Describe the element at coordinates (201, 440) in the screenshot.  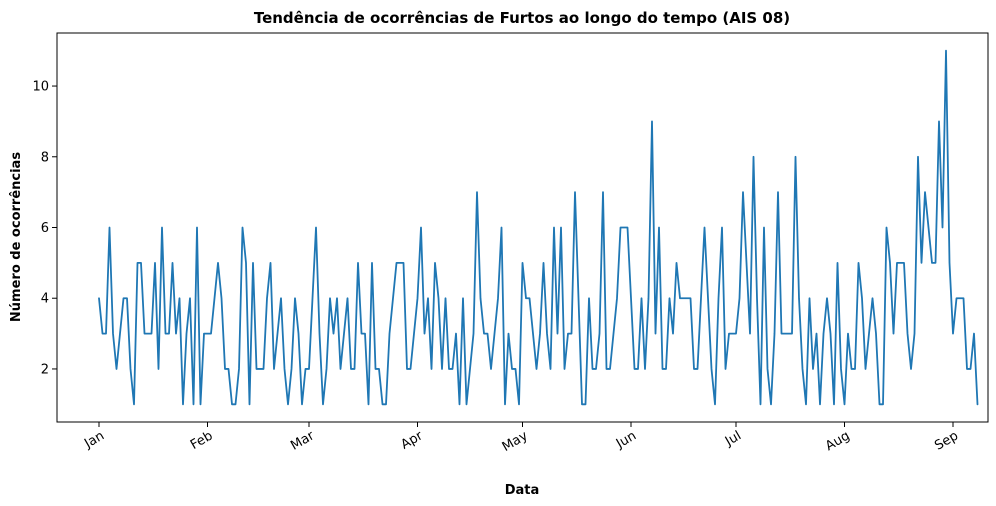
I see `x-tick-label: Feb` at that location.